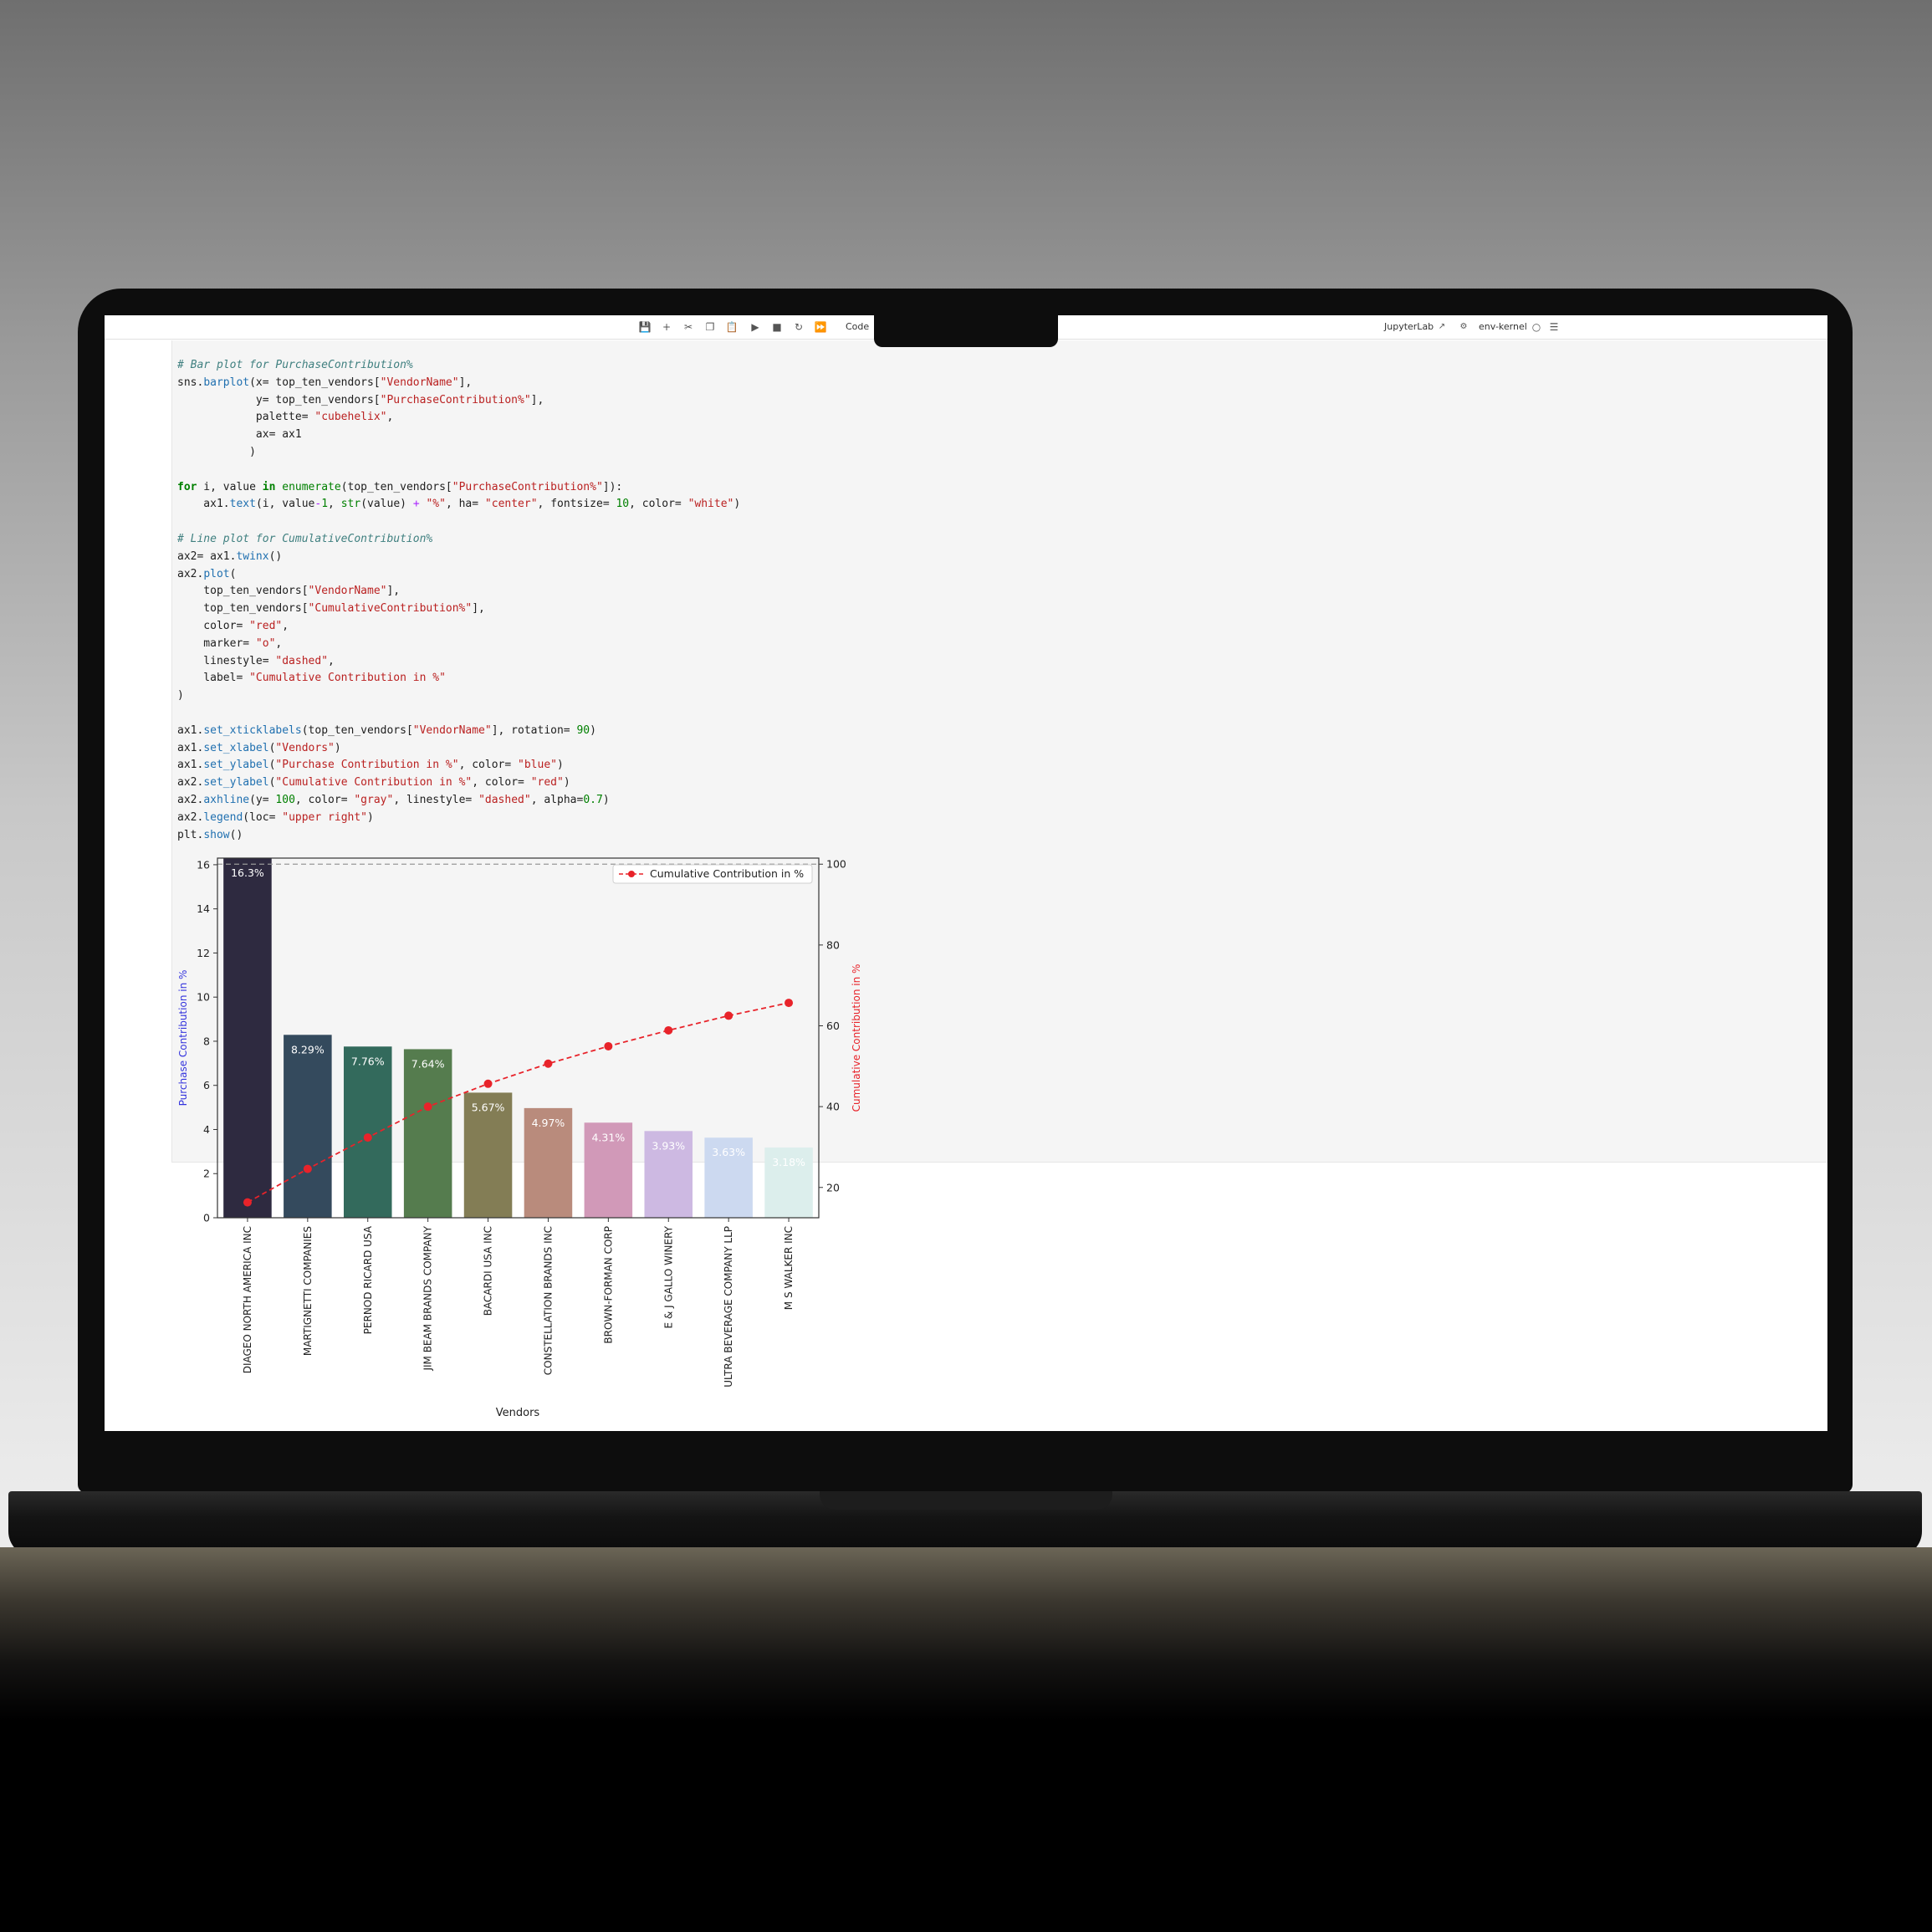 Image resolution: width=1932 pixels, height=1932 pixels. I want to click on cell-type-select: Code, so click(858, 326).